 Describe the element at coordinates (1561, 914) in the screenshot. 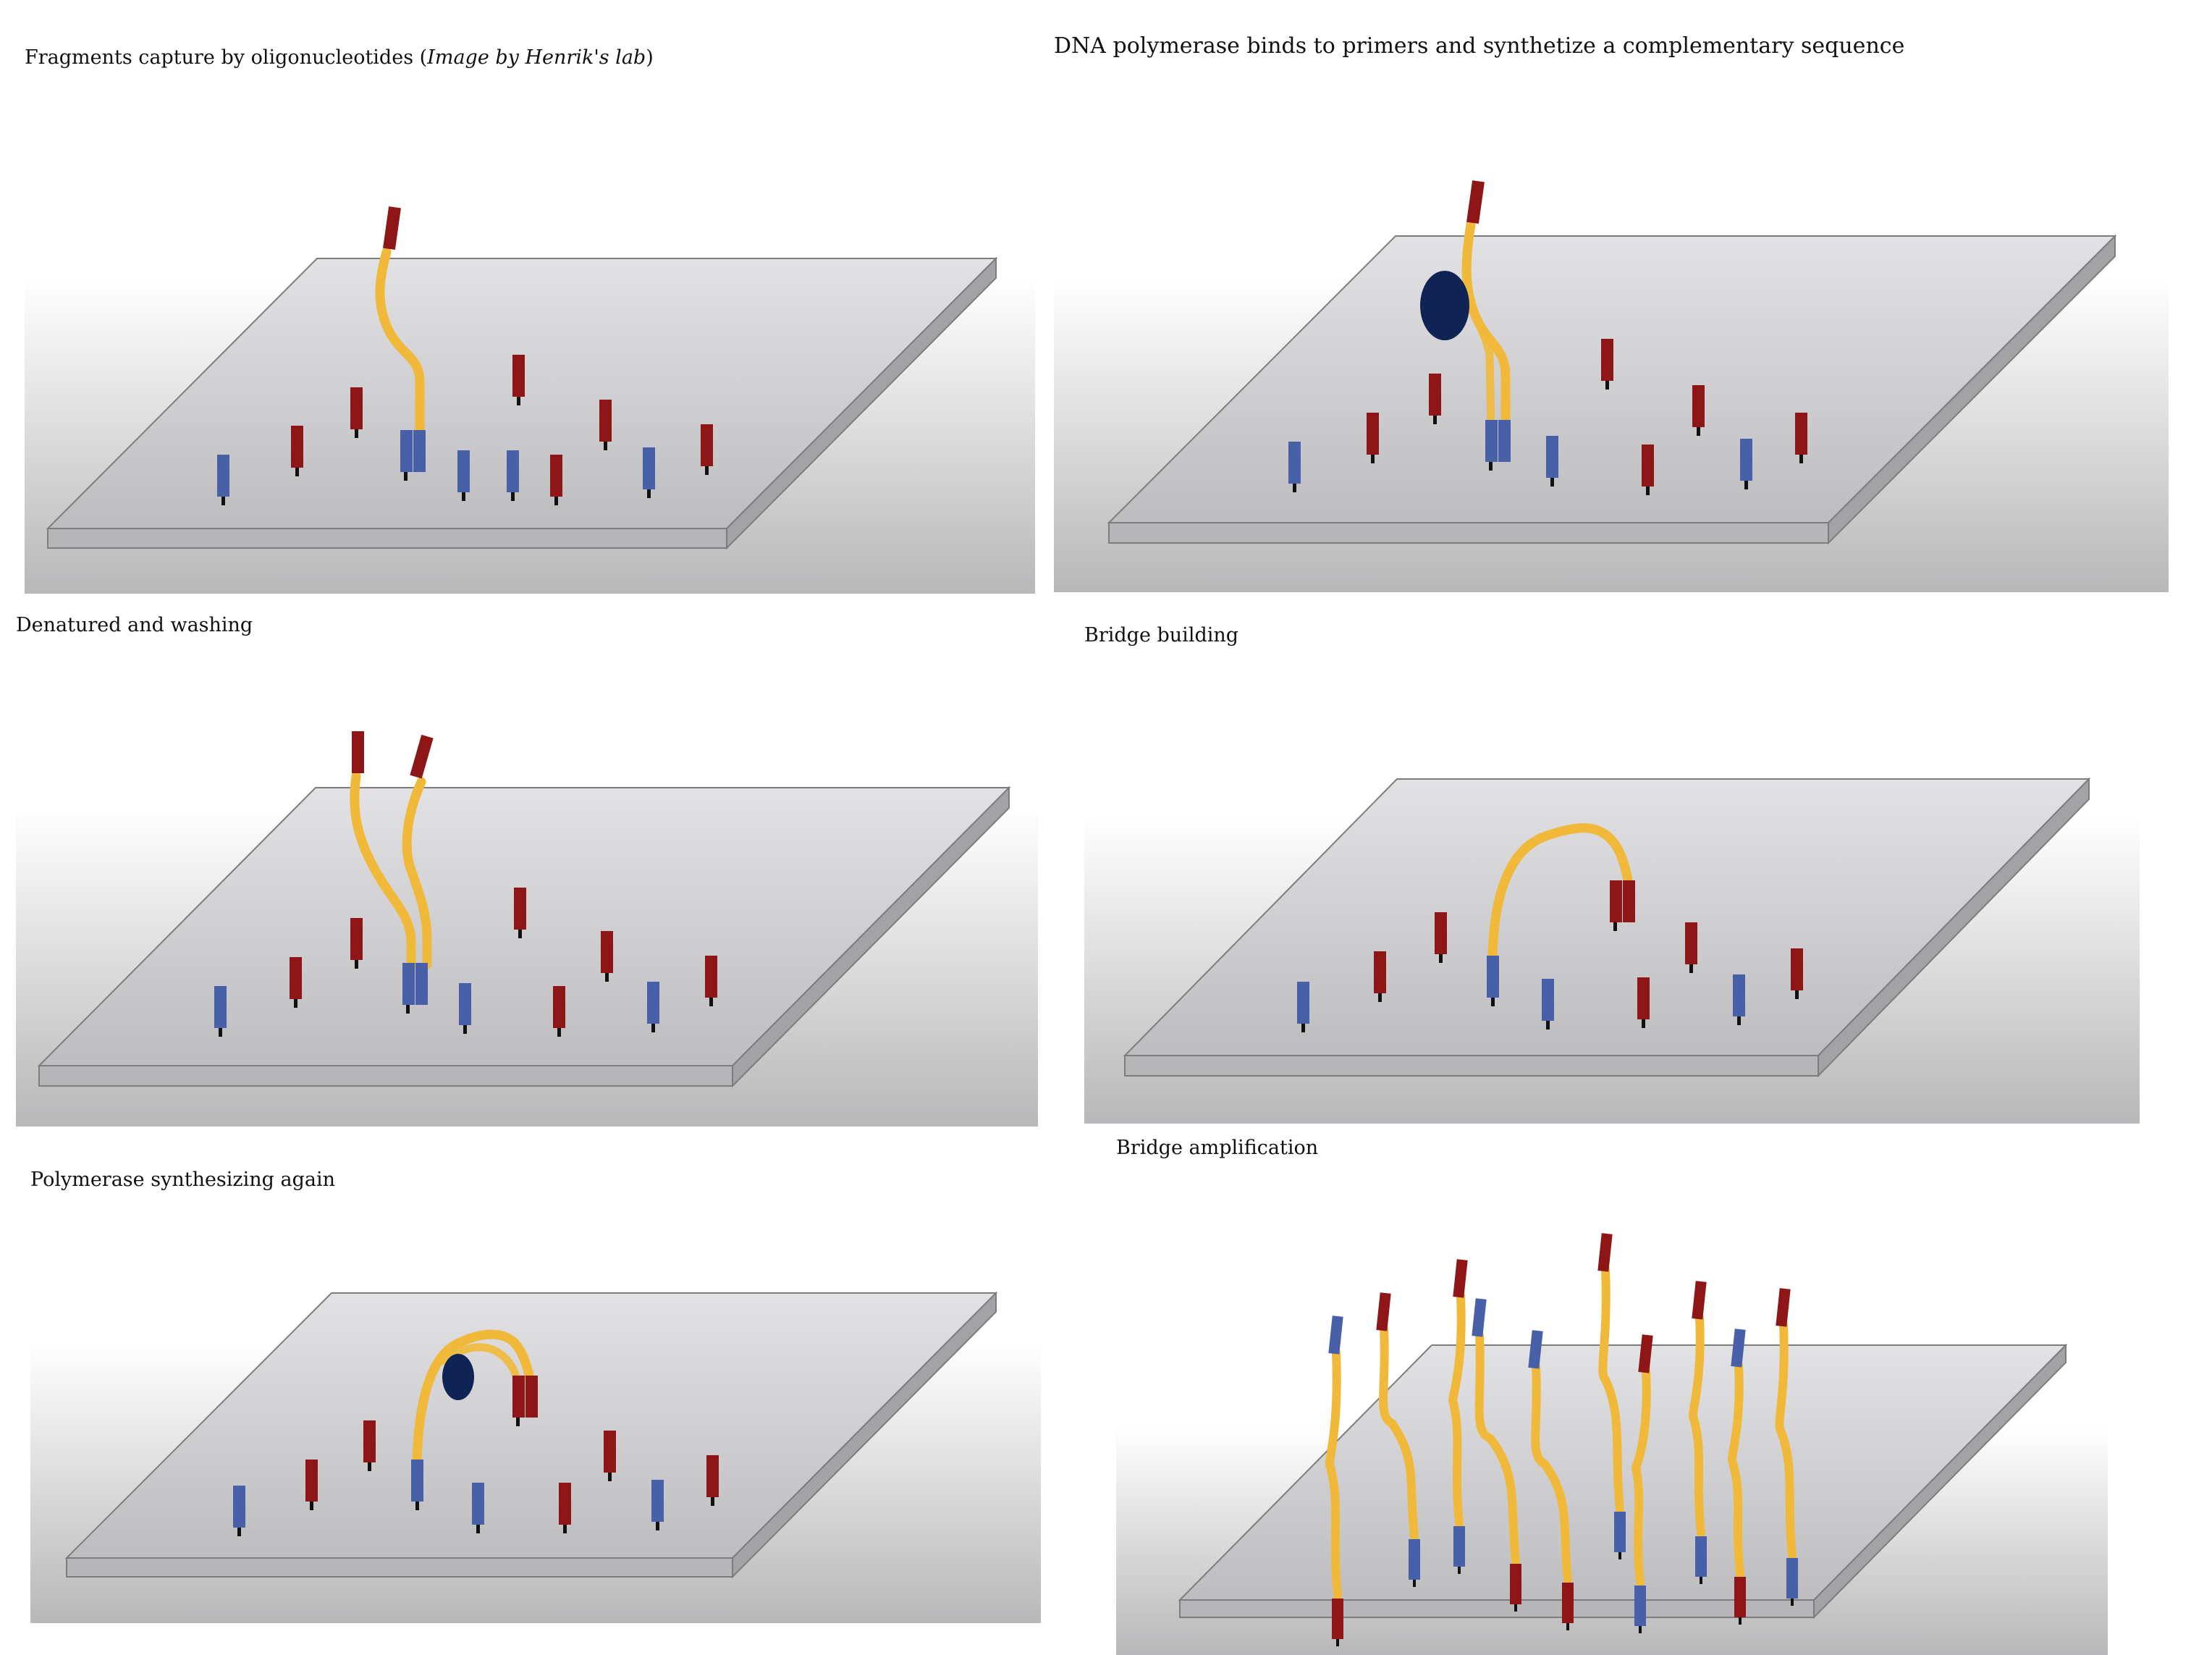

I see `bridge` at that location.